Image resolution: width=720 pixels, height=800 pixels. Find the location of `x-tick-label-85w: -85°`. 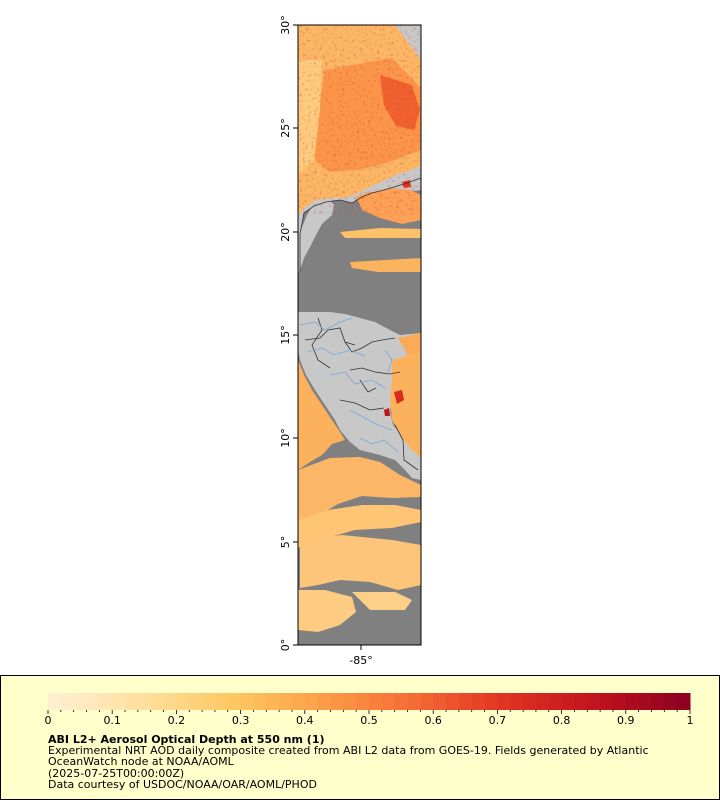

x-tick-label-85w: -85° is located at coordinates (360, 660).